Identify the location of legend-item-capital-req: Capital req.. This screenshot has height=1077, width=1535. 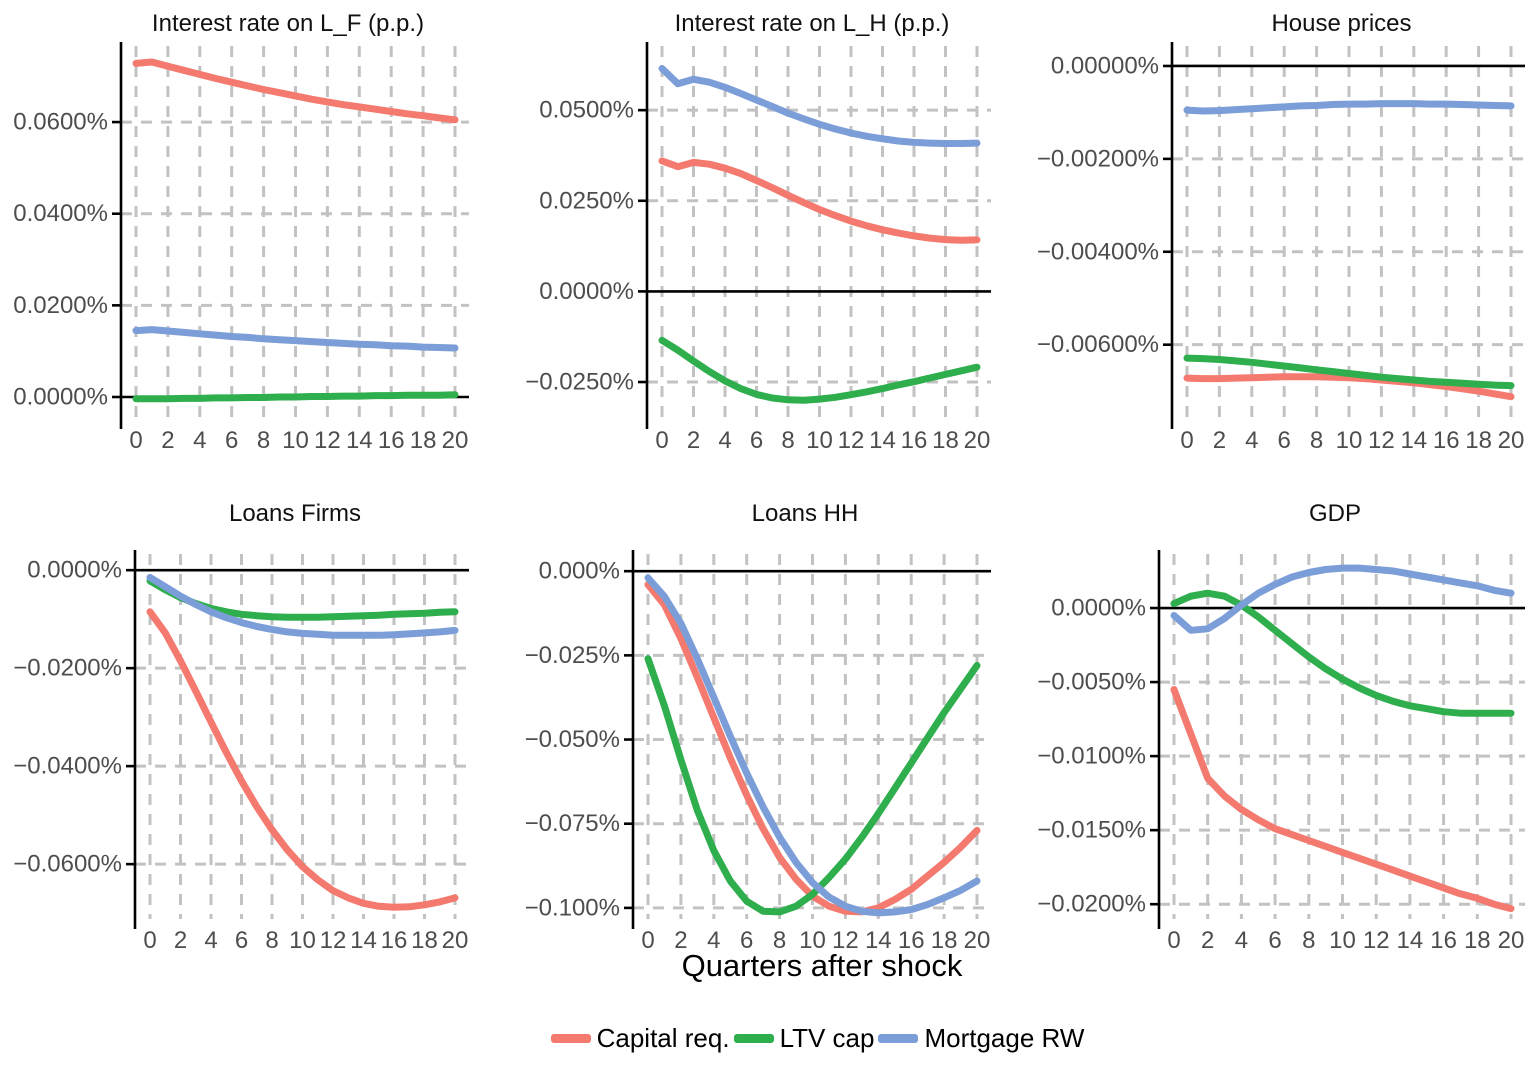
(640, 1038).